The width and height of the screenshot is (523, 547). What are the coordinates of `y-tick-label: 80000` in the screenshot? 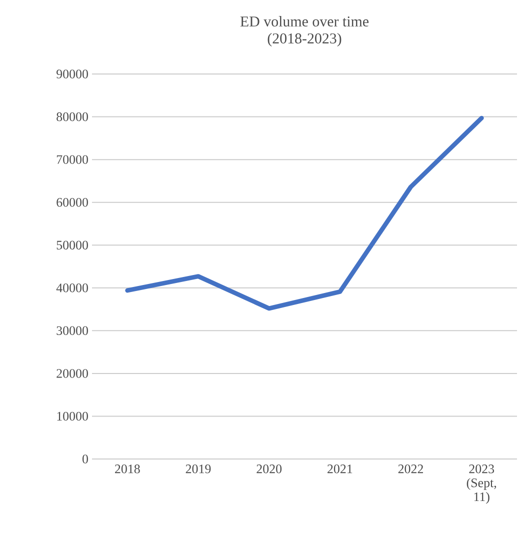 It's located at (72, 117).